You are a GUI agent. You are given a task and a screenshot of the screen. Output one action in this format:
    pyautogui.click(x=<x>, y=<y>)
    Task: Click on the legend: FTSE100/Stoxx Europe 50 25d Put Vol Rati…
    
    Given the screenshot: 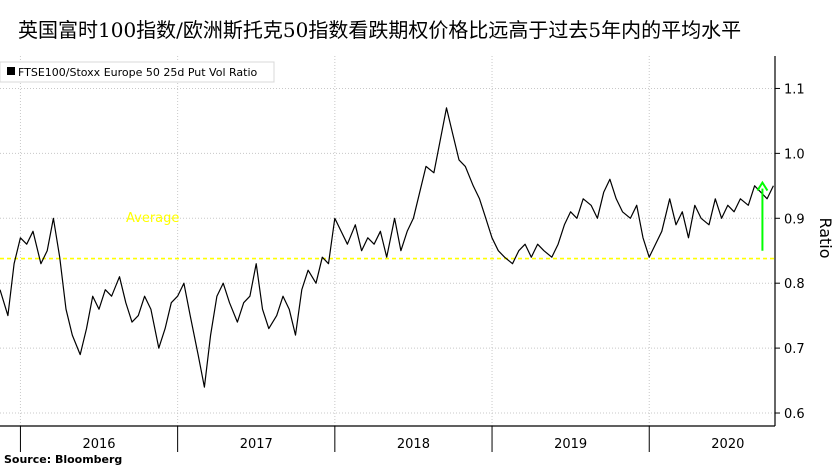 What is the action you would take?
    pyautogui.click(x=137, y=72)
    